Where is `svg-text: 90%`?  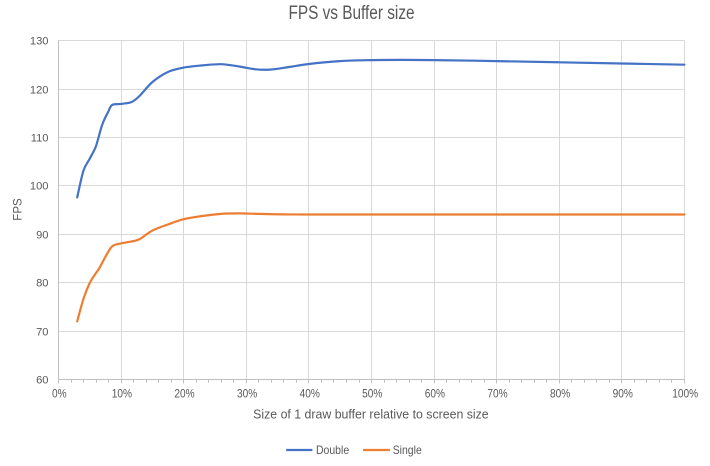
svg-text: 90% is located at coordinates (623, 394).